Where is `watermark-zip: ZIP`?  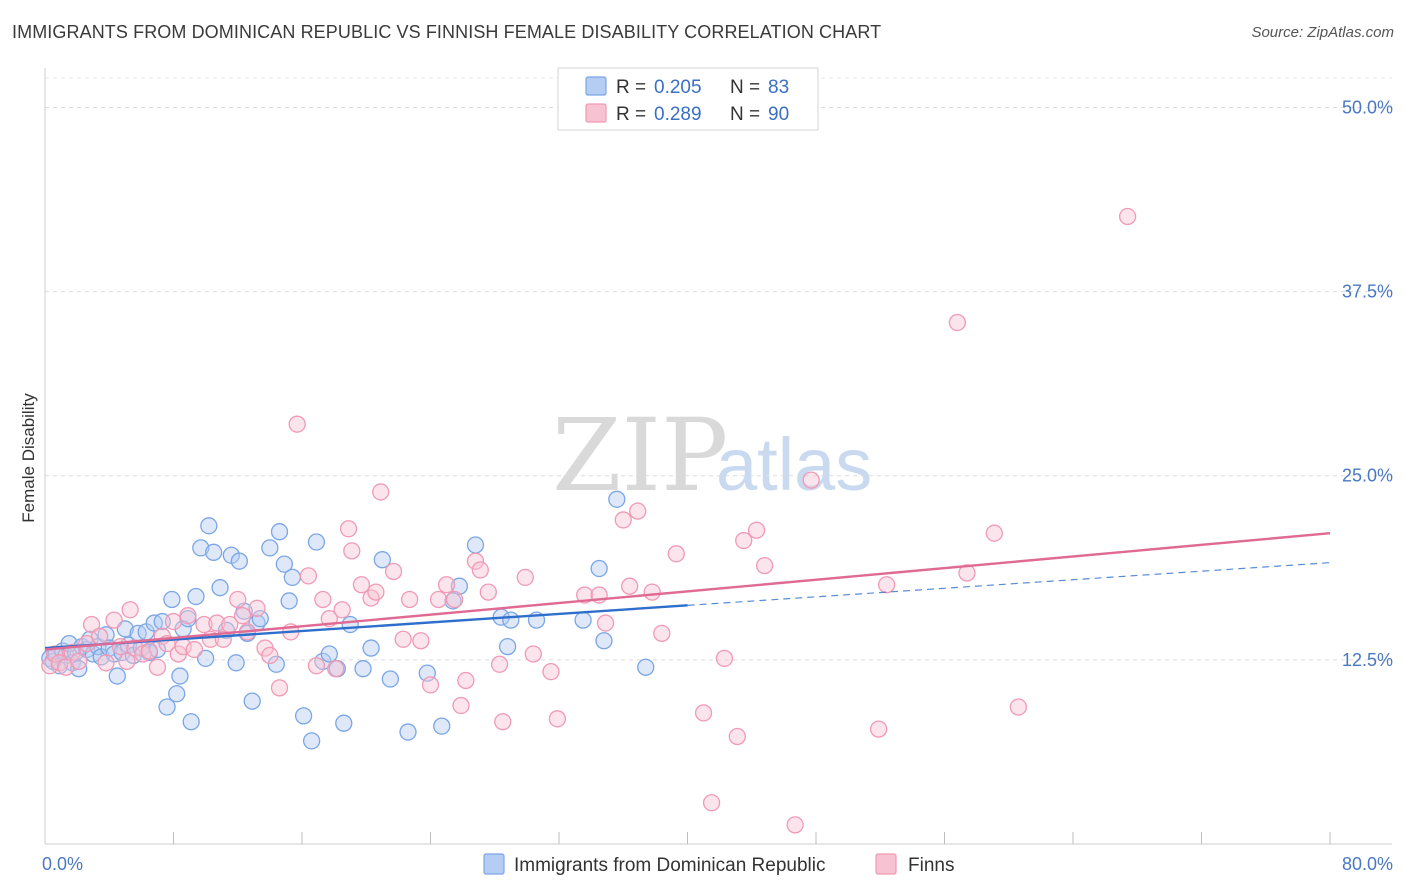
watermark-zip: ZIP is located at coordinates (640, 455).